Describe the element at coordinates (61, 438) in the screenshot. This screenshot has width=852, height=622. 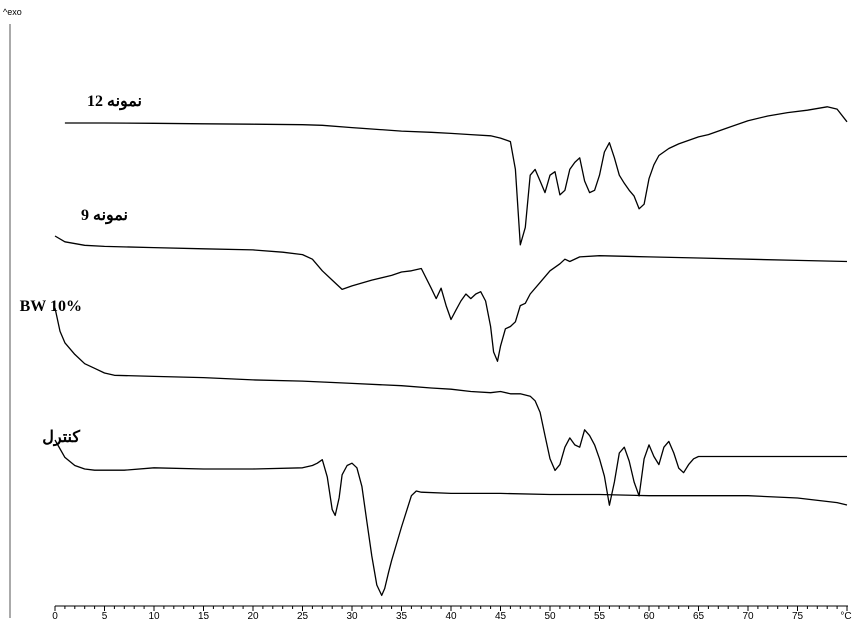
I see `series-label-4: كنترل` at that location.